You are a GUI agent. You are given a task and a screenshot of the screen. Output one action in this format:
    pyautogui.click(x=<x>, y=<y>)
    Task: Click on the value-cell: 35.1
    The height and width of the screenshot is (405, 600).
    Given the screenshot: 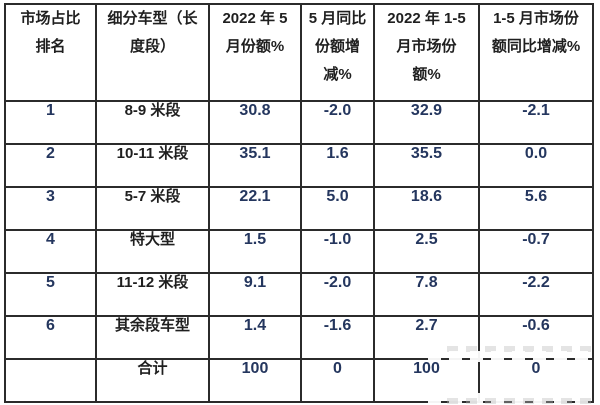 What is the action you would take?
    pyautogui.click(x=255, y=165)
    